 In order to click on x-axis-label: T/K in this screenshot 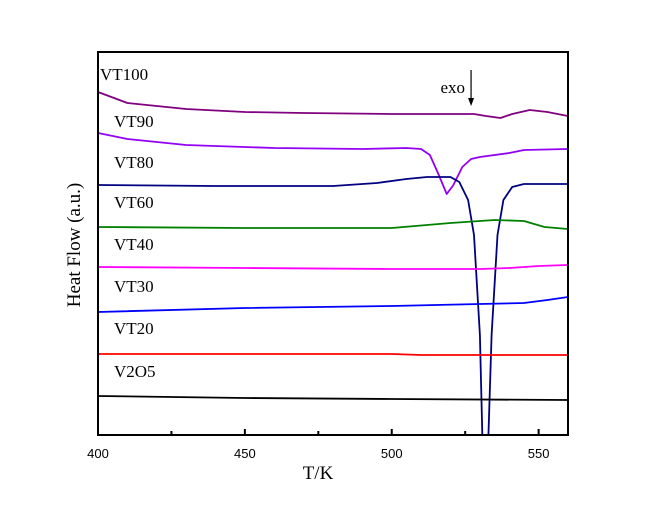, I will do `click(318, 473)`.